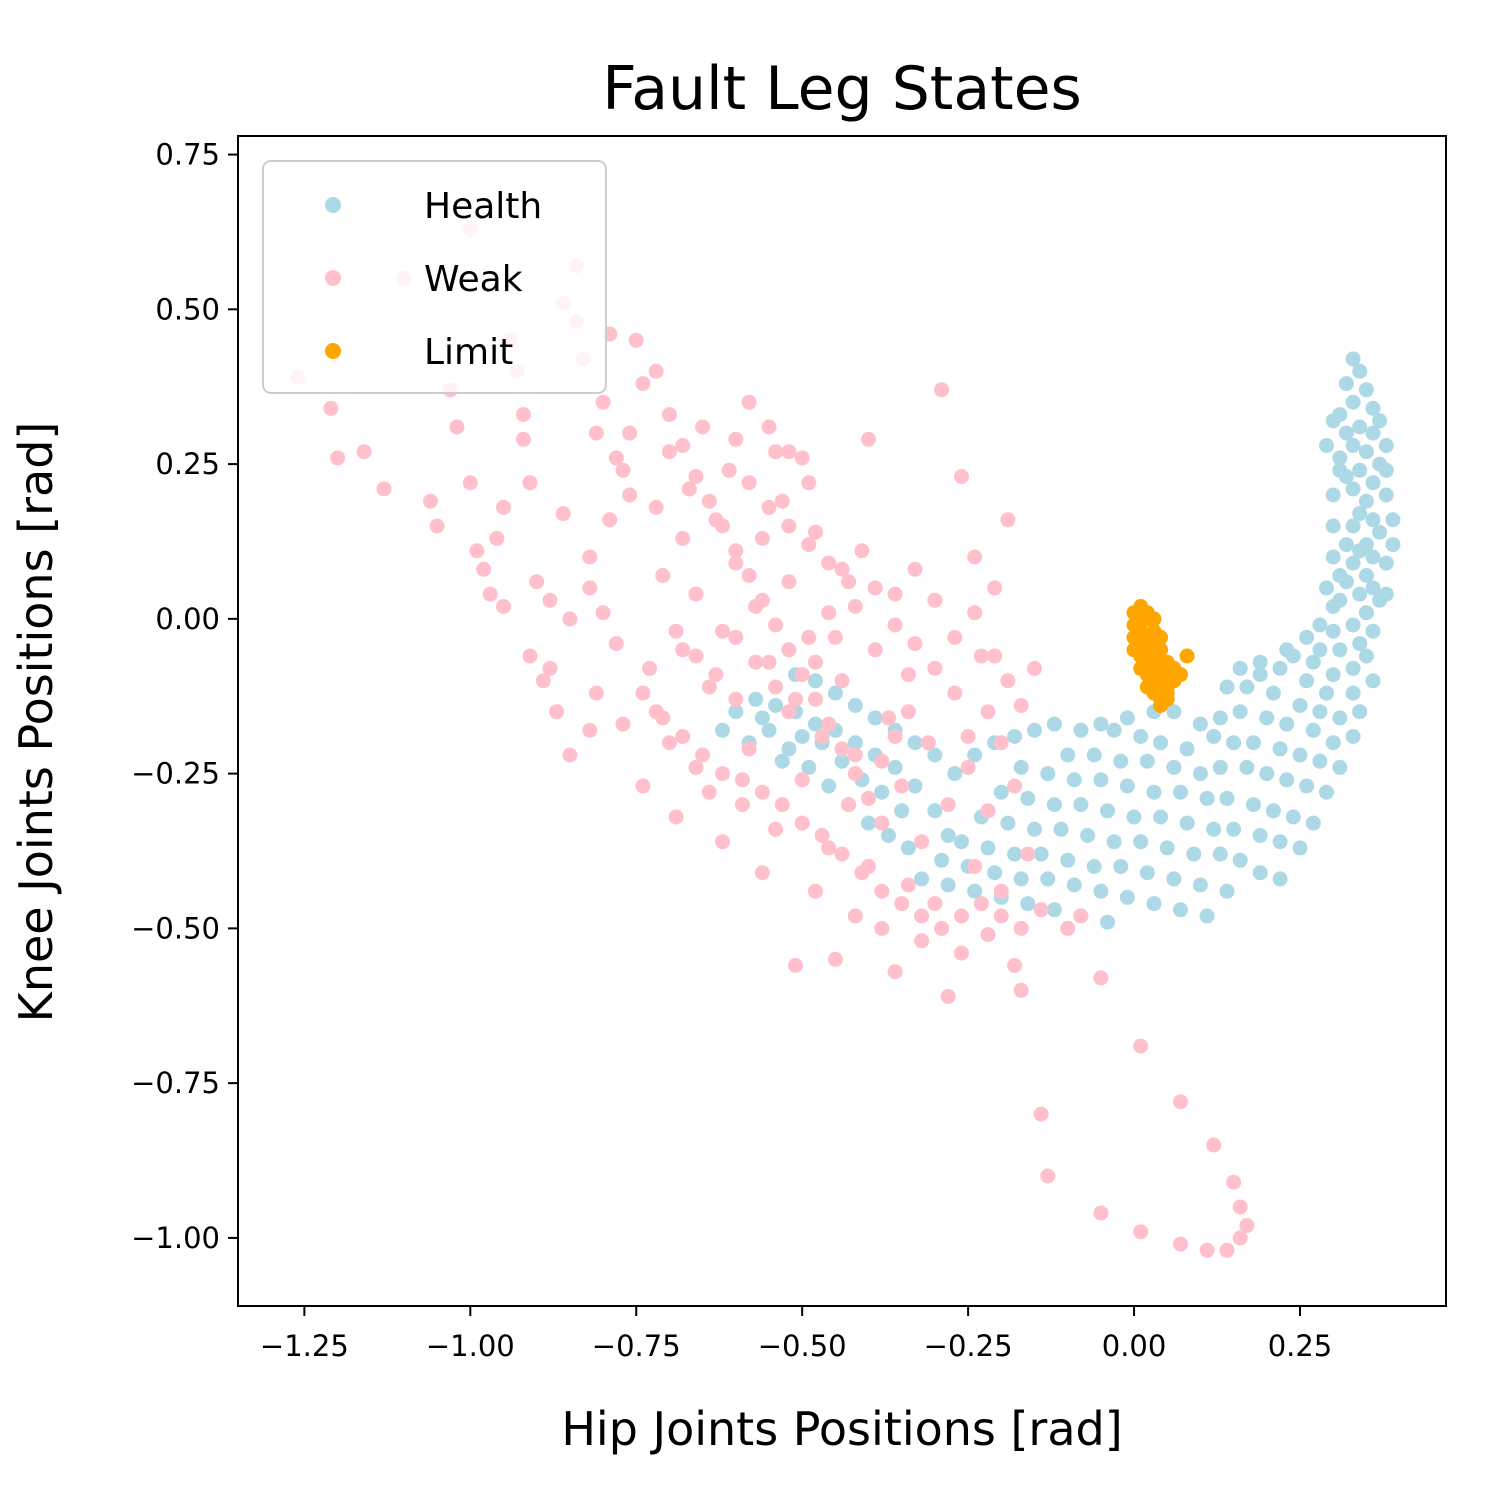 This screenshot has width=1500, height=1500. I want to click on x-axis-ticks: −1.25 −1.00 −0.75 −0.50 −0.25 0.00 0.25, so click(796, 1334).